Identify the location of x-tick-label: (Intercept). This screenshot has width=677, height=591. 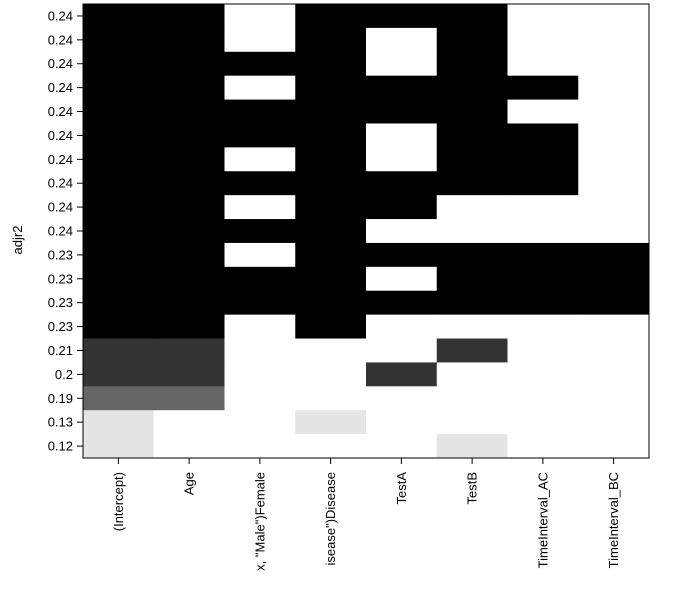
(118, 501).